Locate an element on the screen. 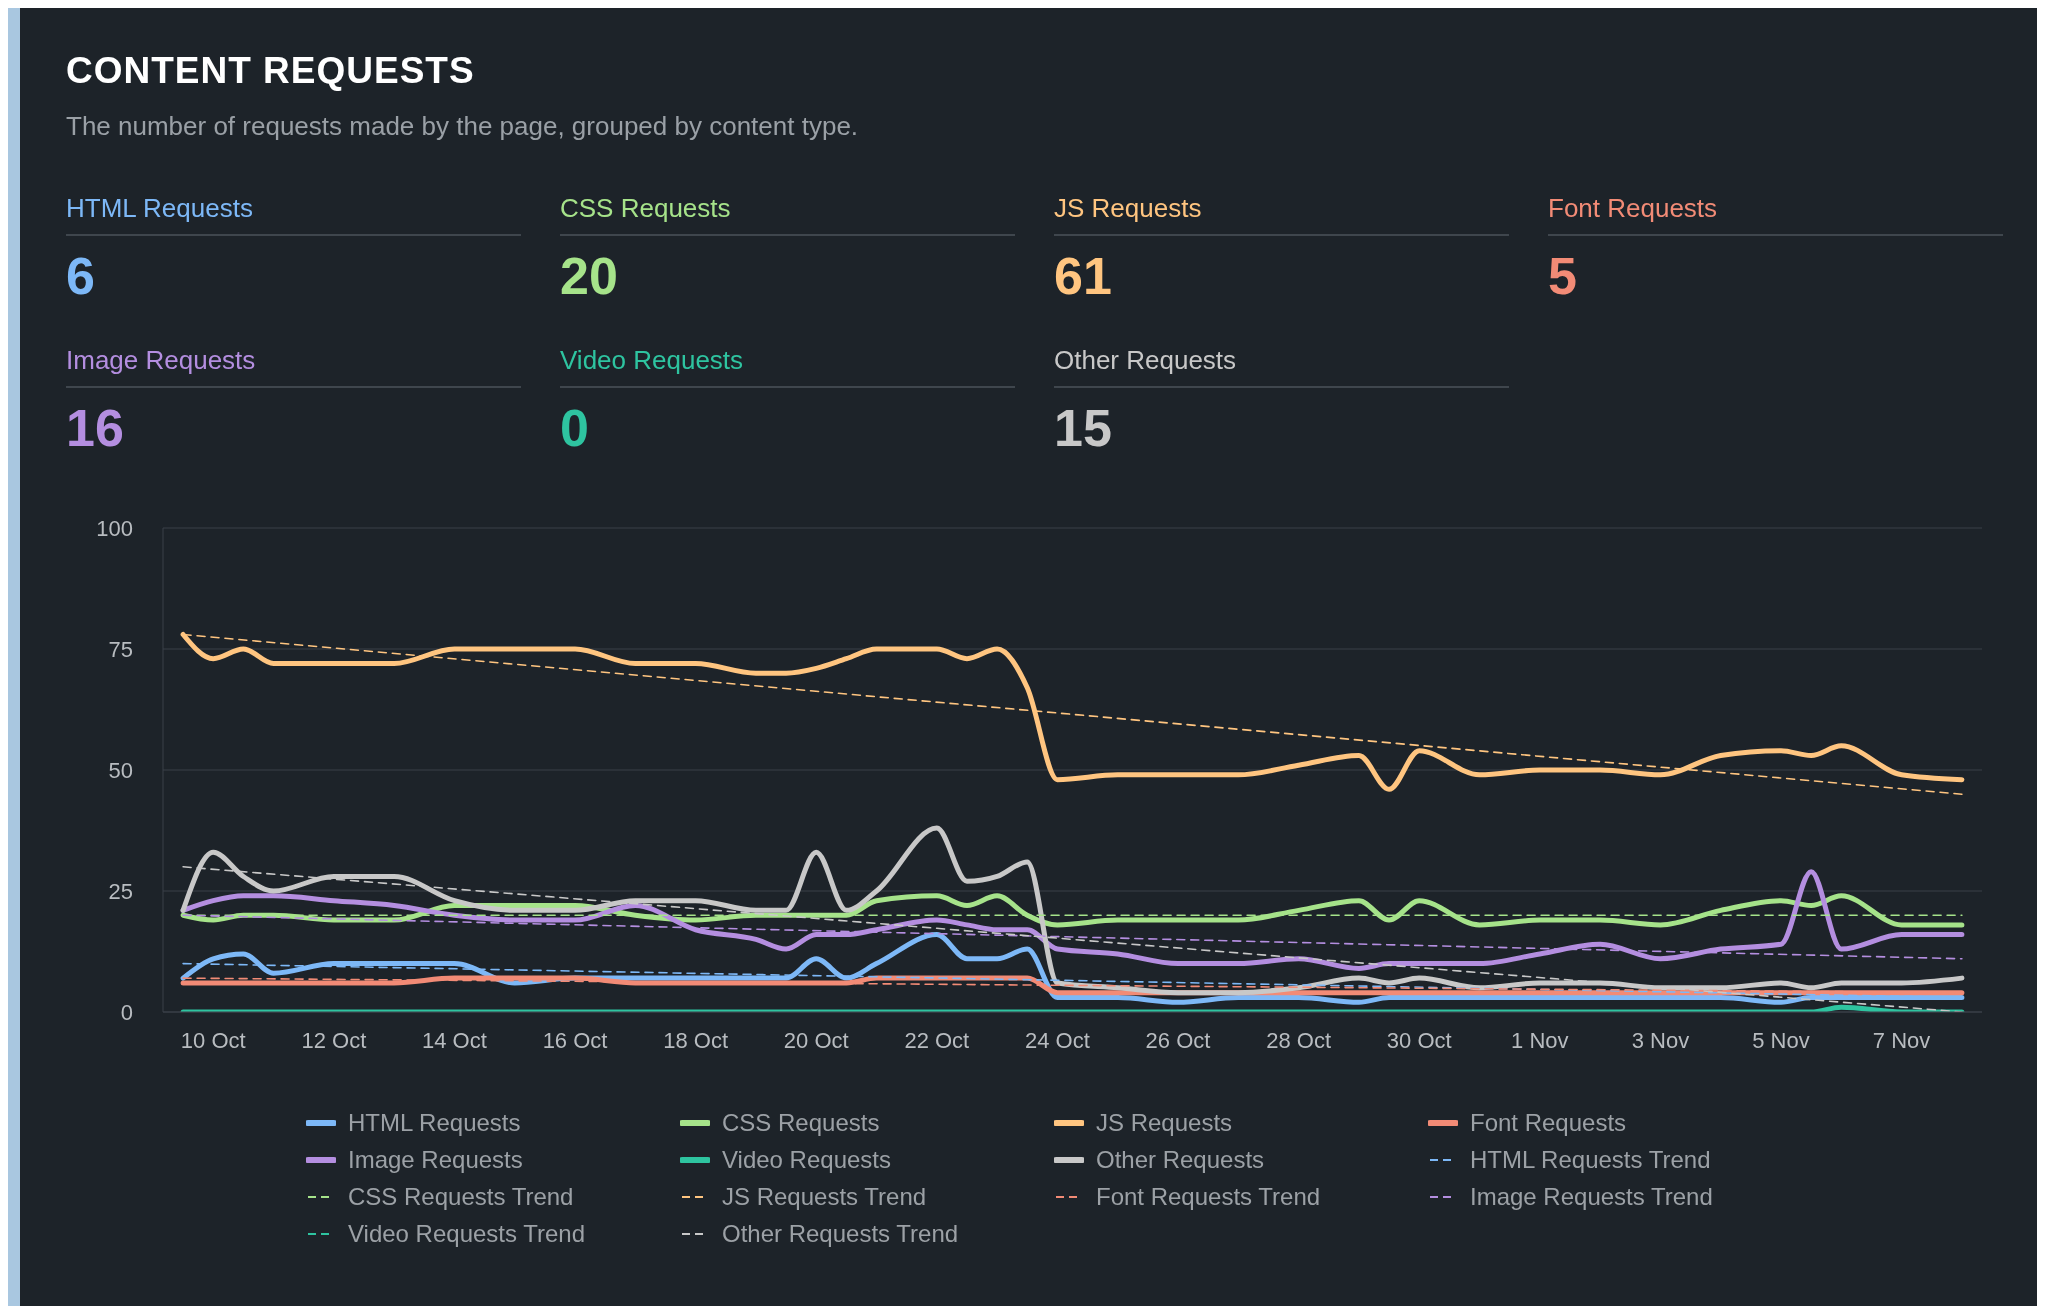  data-label: 0 is located at coordinates (575, 428).